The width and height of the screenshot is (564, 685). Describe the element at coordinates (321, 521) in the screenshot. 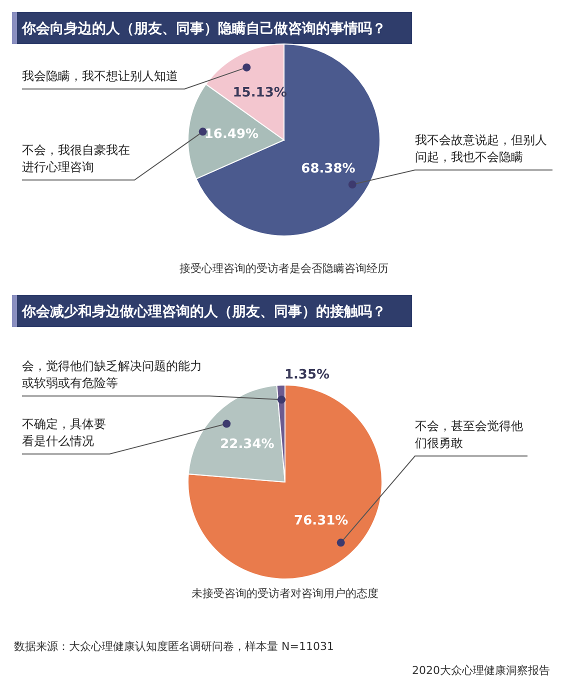

I see `data-label: 76.31%` at that location.